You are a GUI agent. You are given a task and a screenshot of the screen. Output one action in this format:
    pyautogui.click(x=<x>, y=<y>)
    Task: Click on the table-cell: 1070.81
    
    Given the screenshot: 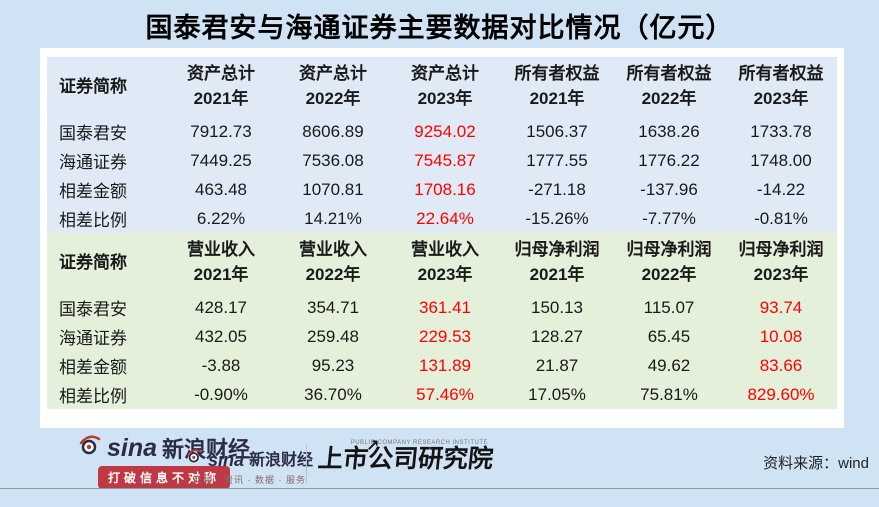 What is the action you would take?
    pyautogui.click(x=333, y=189)
    